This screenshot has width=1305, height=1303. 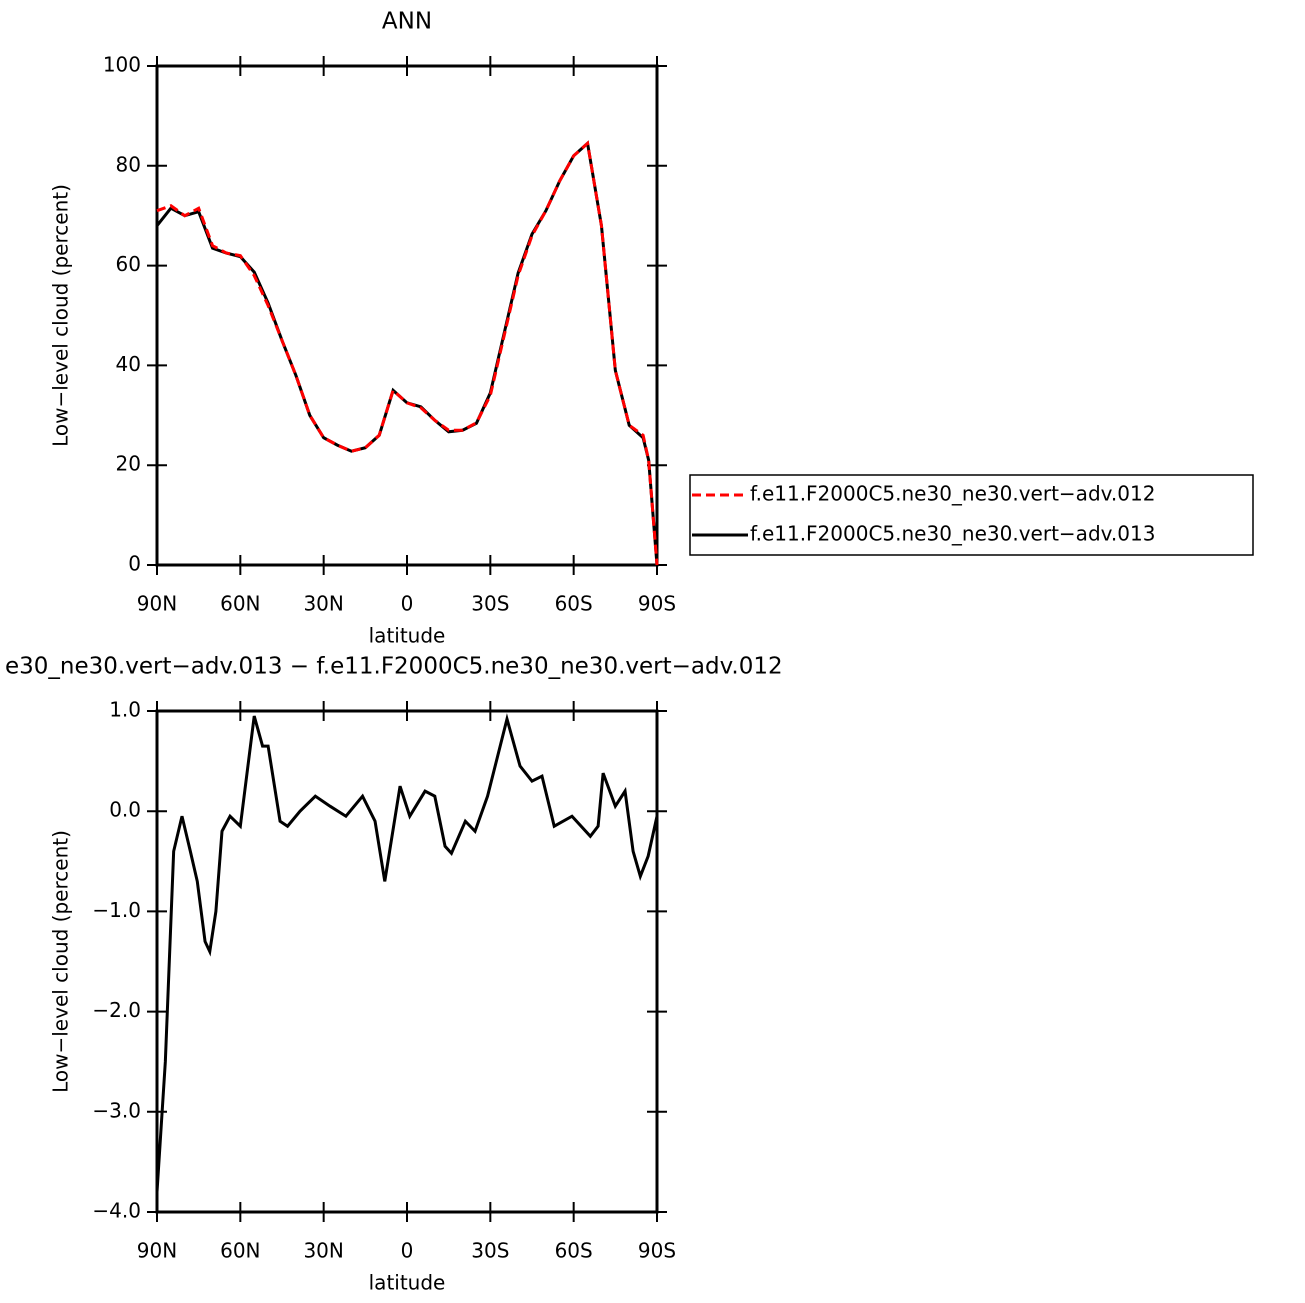 What do you see at coordinates (407, 22) in the screenshot?
I see `chart-title: ANN` at bounding box center [407, 22].